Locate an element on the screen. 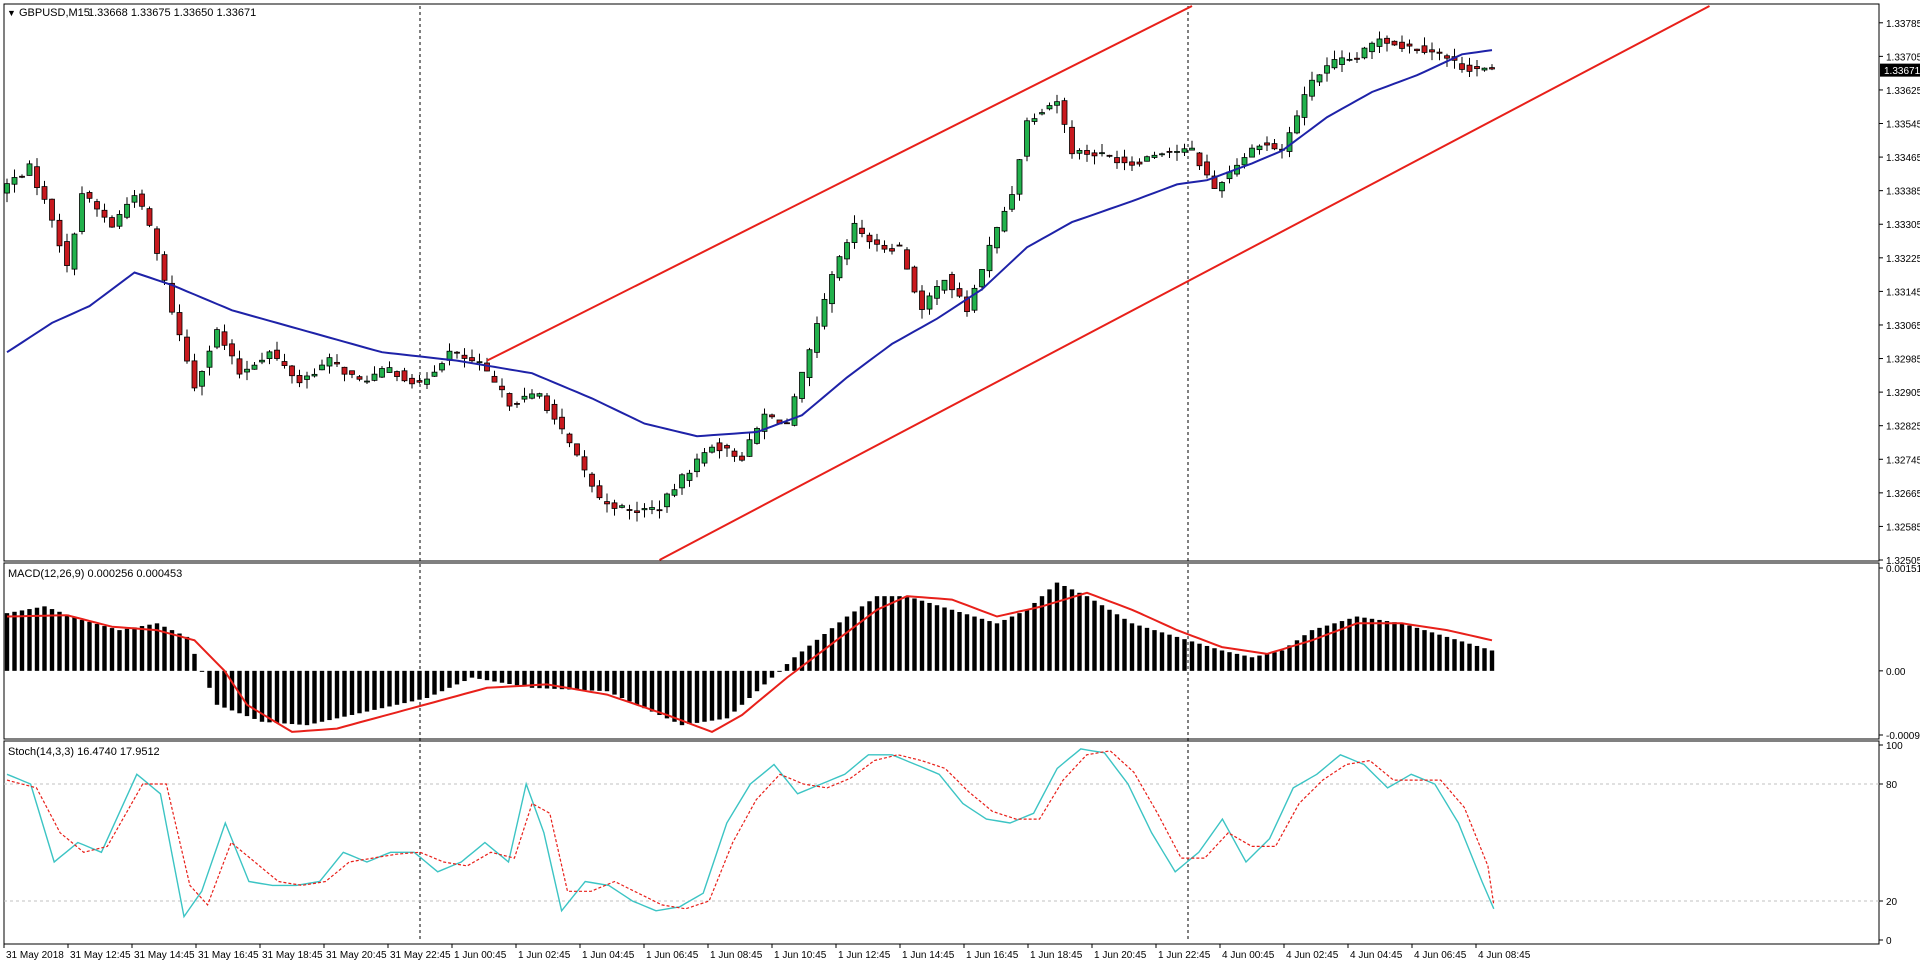 The width and height of the screenshot is (1920, 972). time-tick-label: 31 May 2018 is located at coordinates (35, 955).